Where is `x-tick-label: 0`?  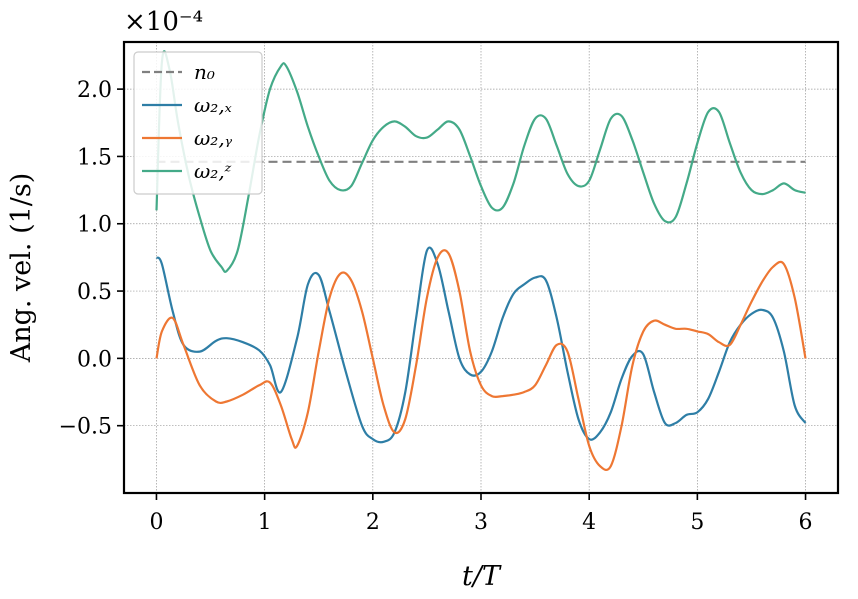 x-tick-label: 0 is located at coordinates (156, 522).